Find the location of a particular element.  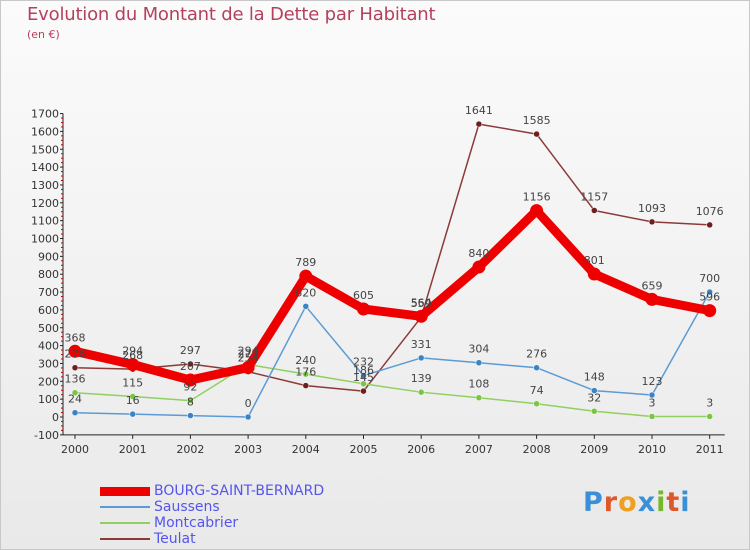

logo-letter: t is located at coordinates (673, 502).